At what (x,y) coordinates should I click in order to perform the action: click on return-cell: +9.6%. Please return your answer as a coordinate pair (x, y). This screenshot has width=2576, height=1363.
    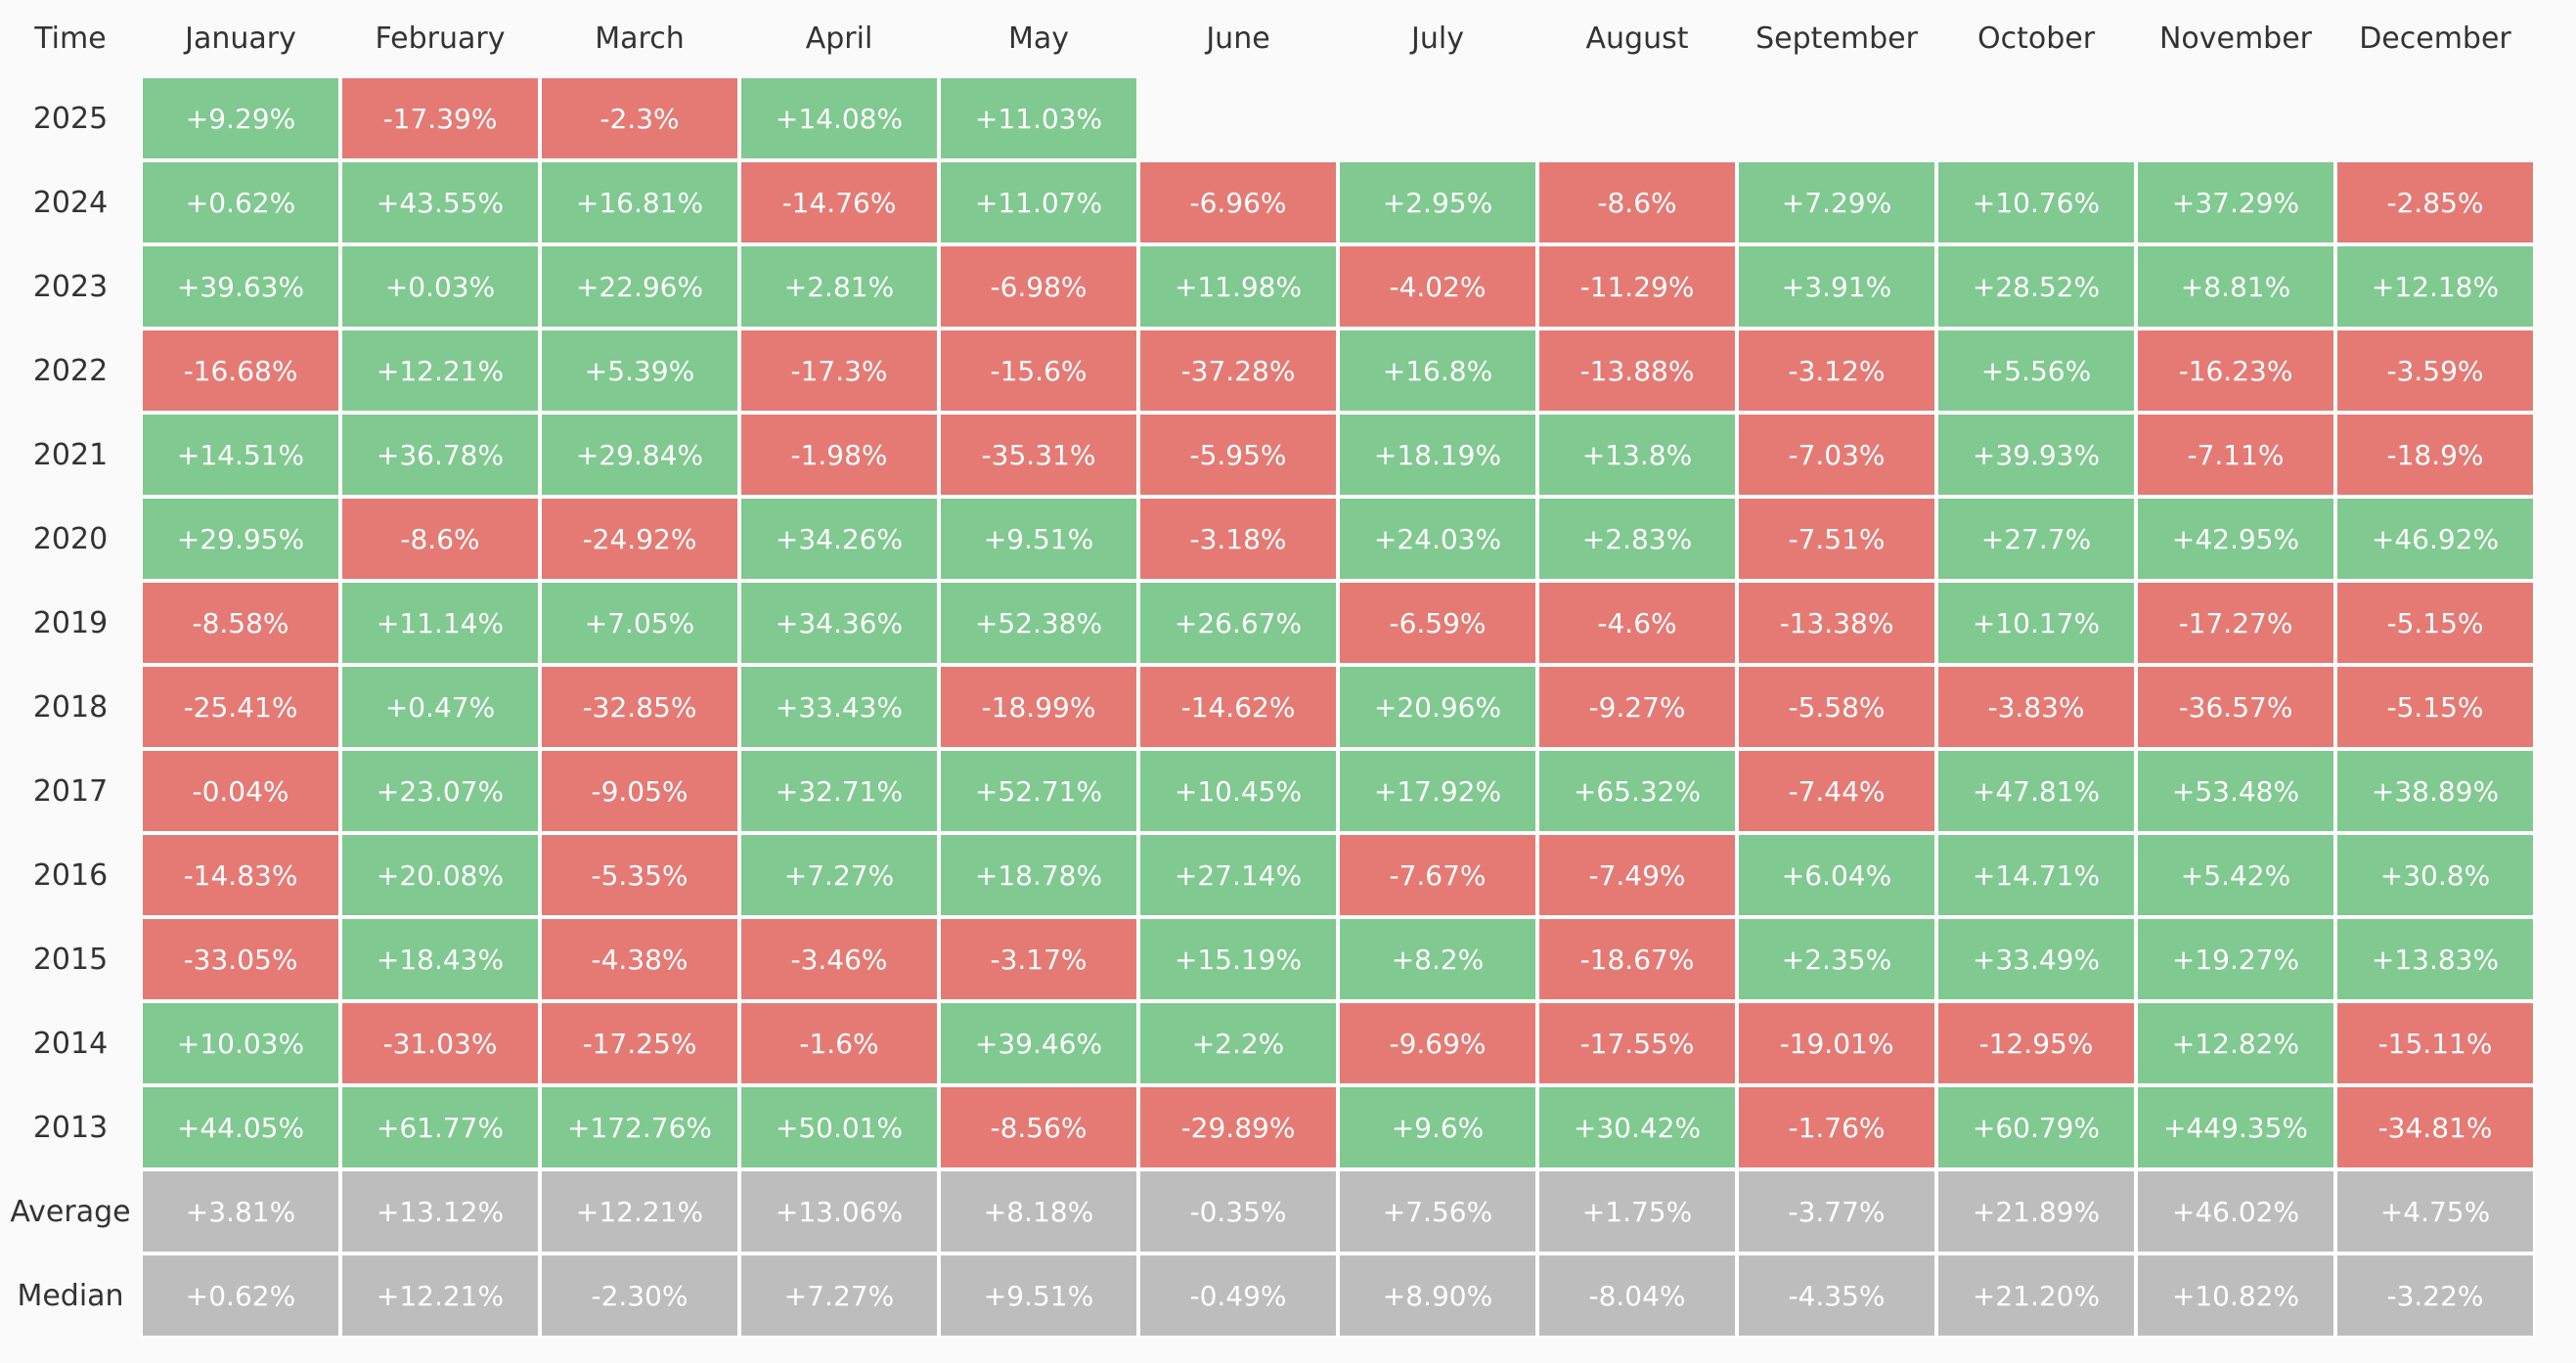
    Looking at the image, I should click on (1437, 1127).